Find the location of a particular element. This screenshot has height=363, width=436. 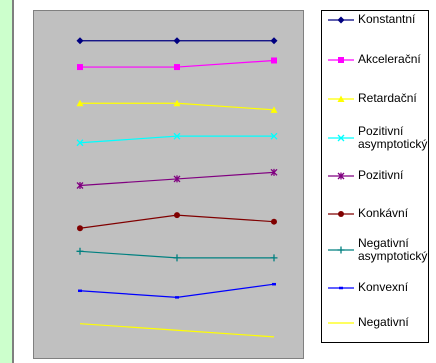

legend-item-8: Negativní is located at coordinates (376, 334).